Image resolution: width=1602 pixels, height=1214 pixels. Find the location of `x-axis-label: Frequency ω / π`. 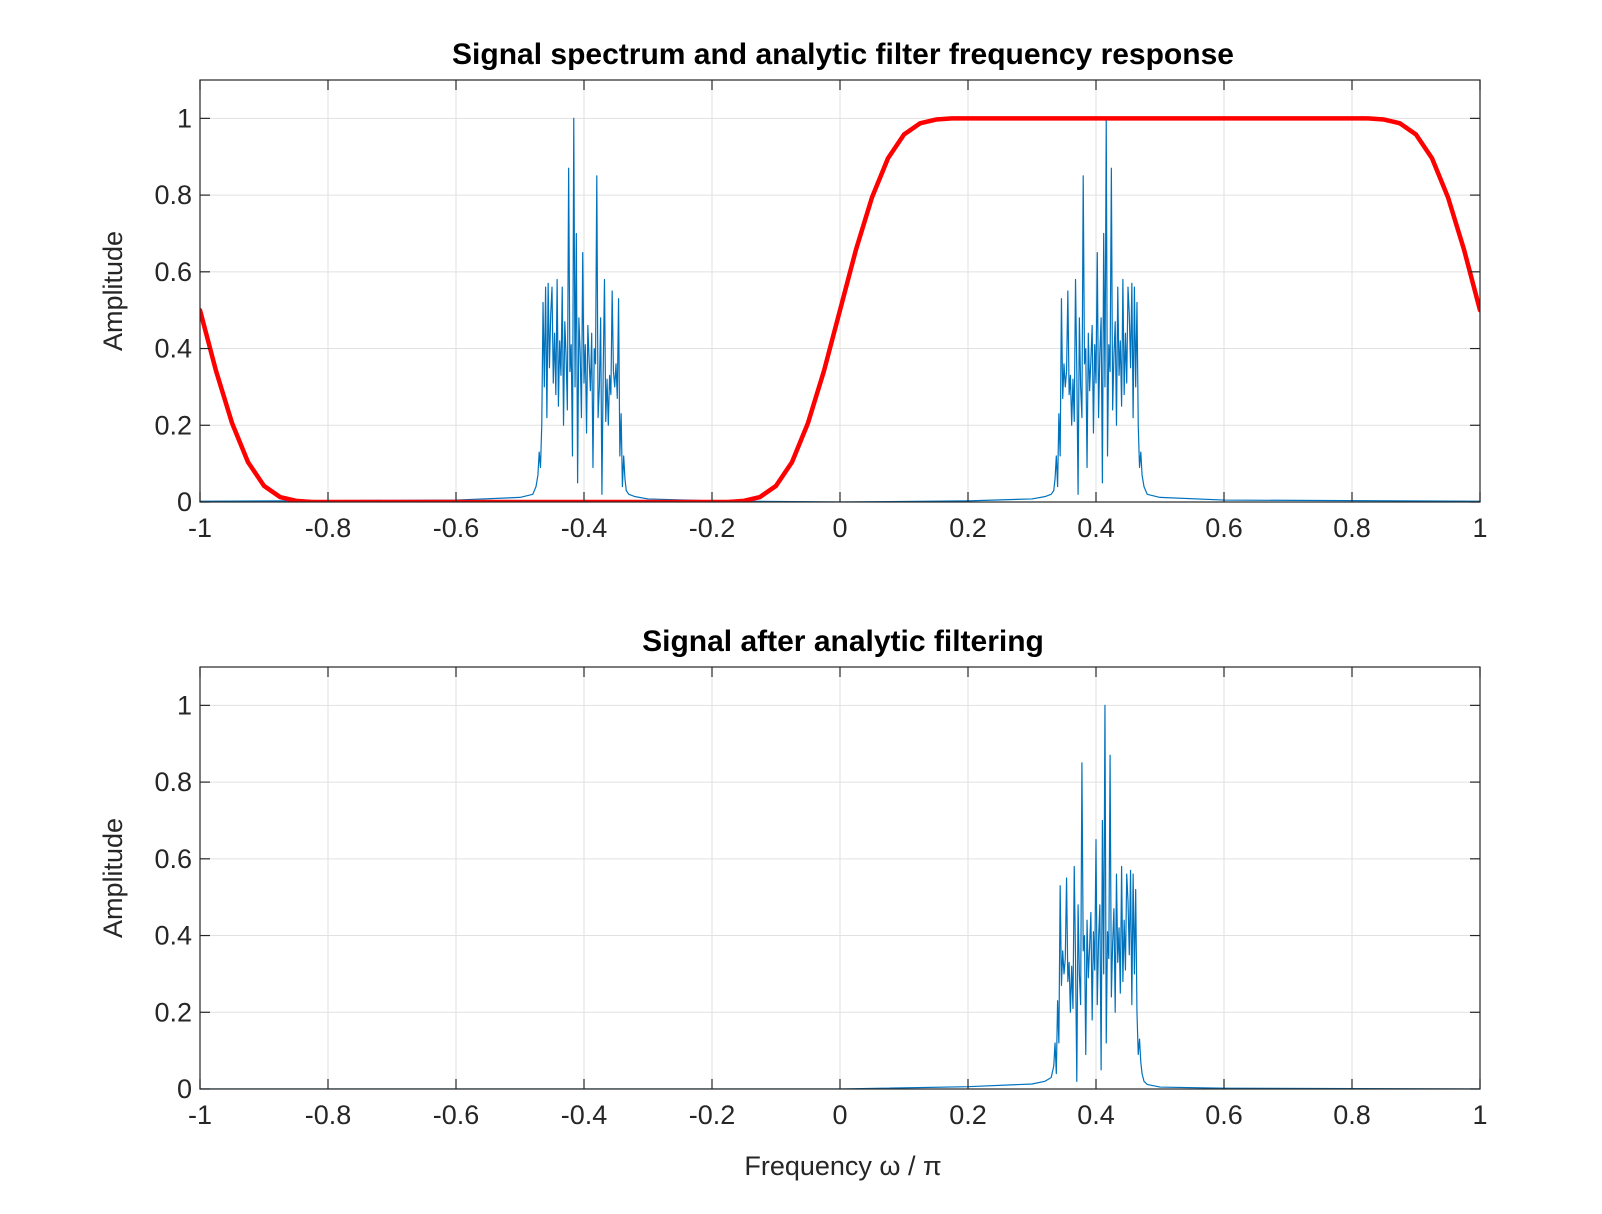

x-axis-label: Frequency ω / π is located at coordinates (842, 1166).